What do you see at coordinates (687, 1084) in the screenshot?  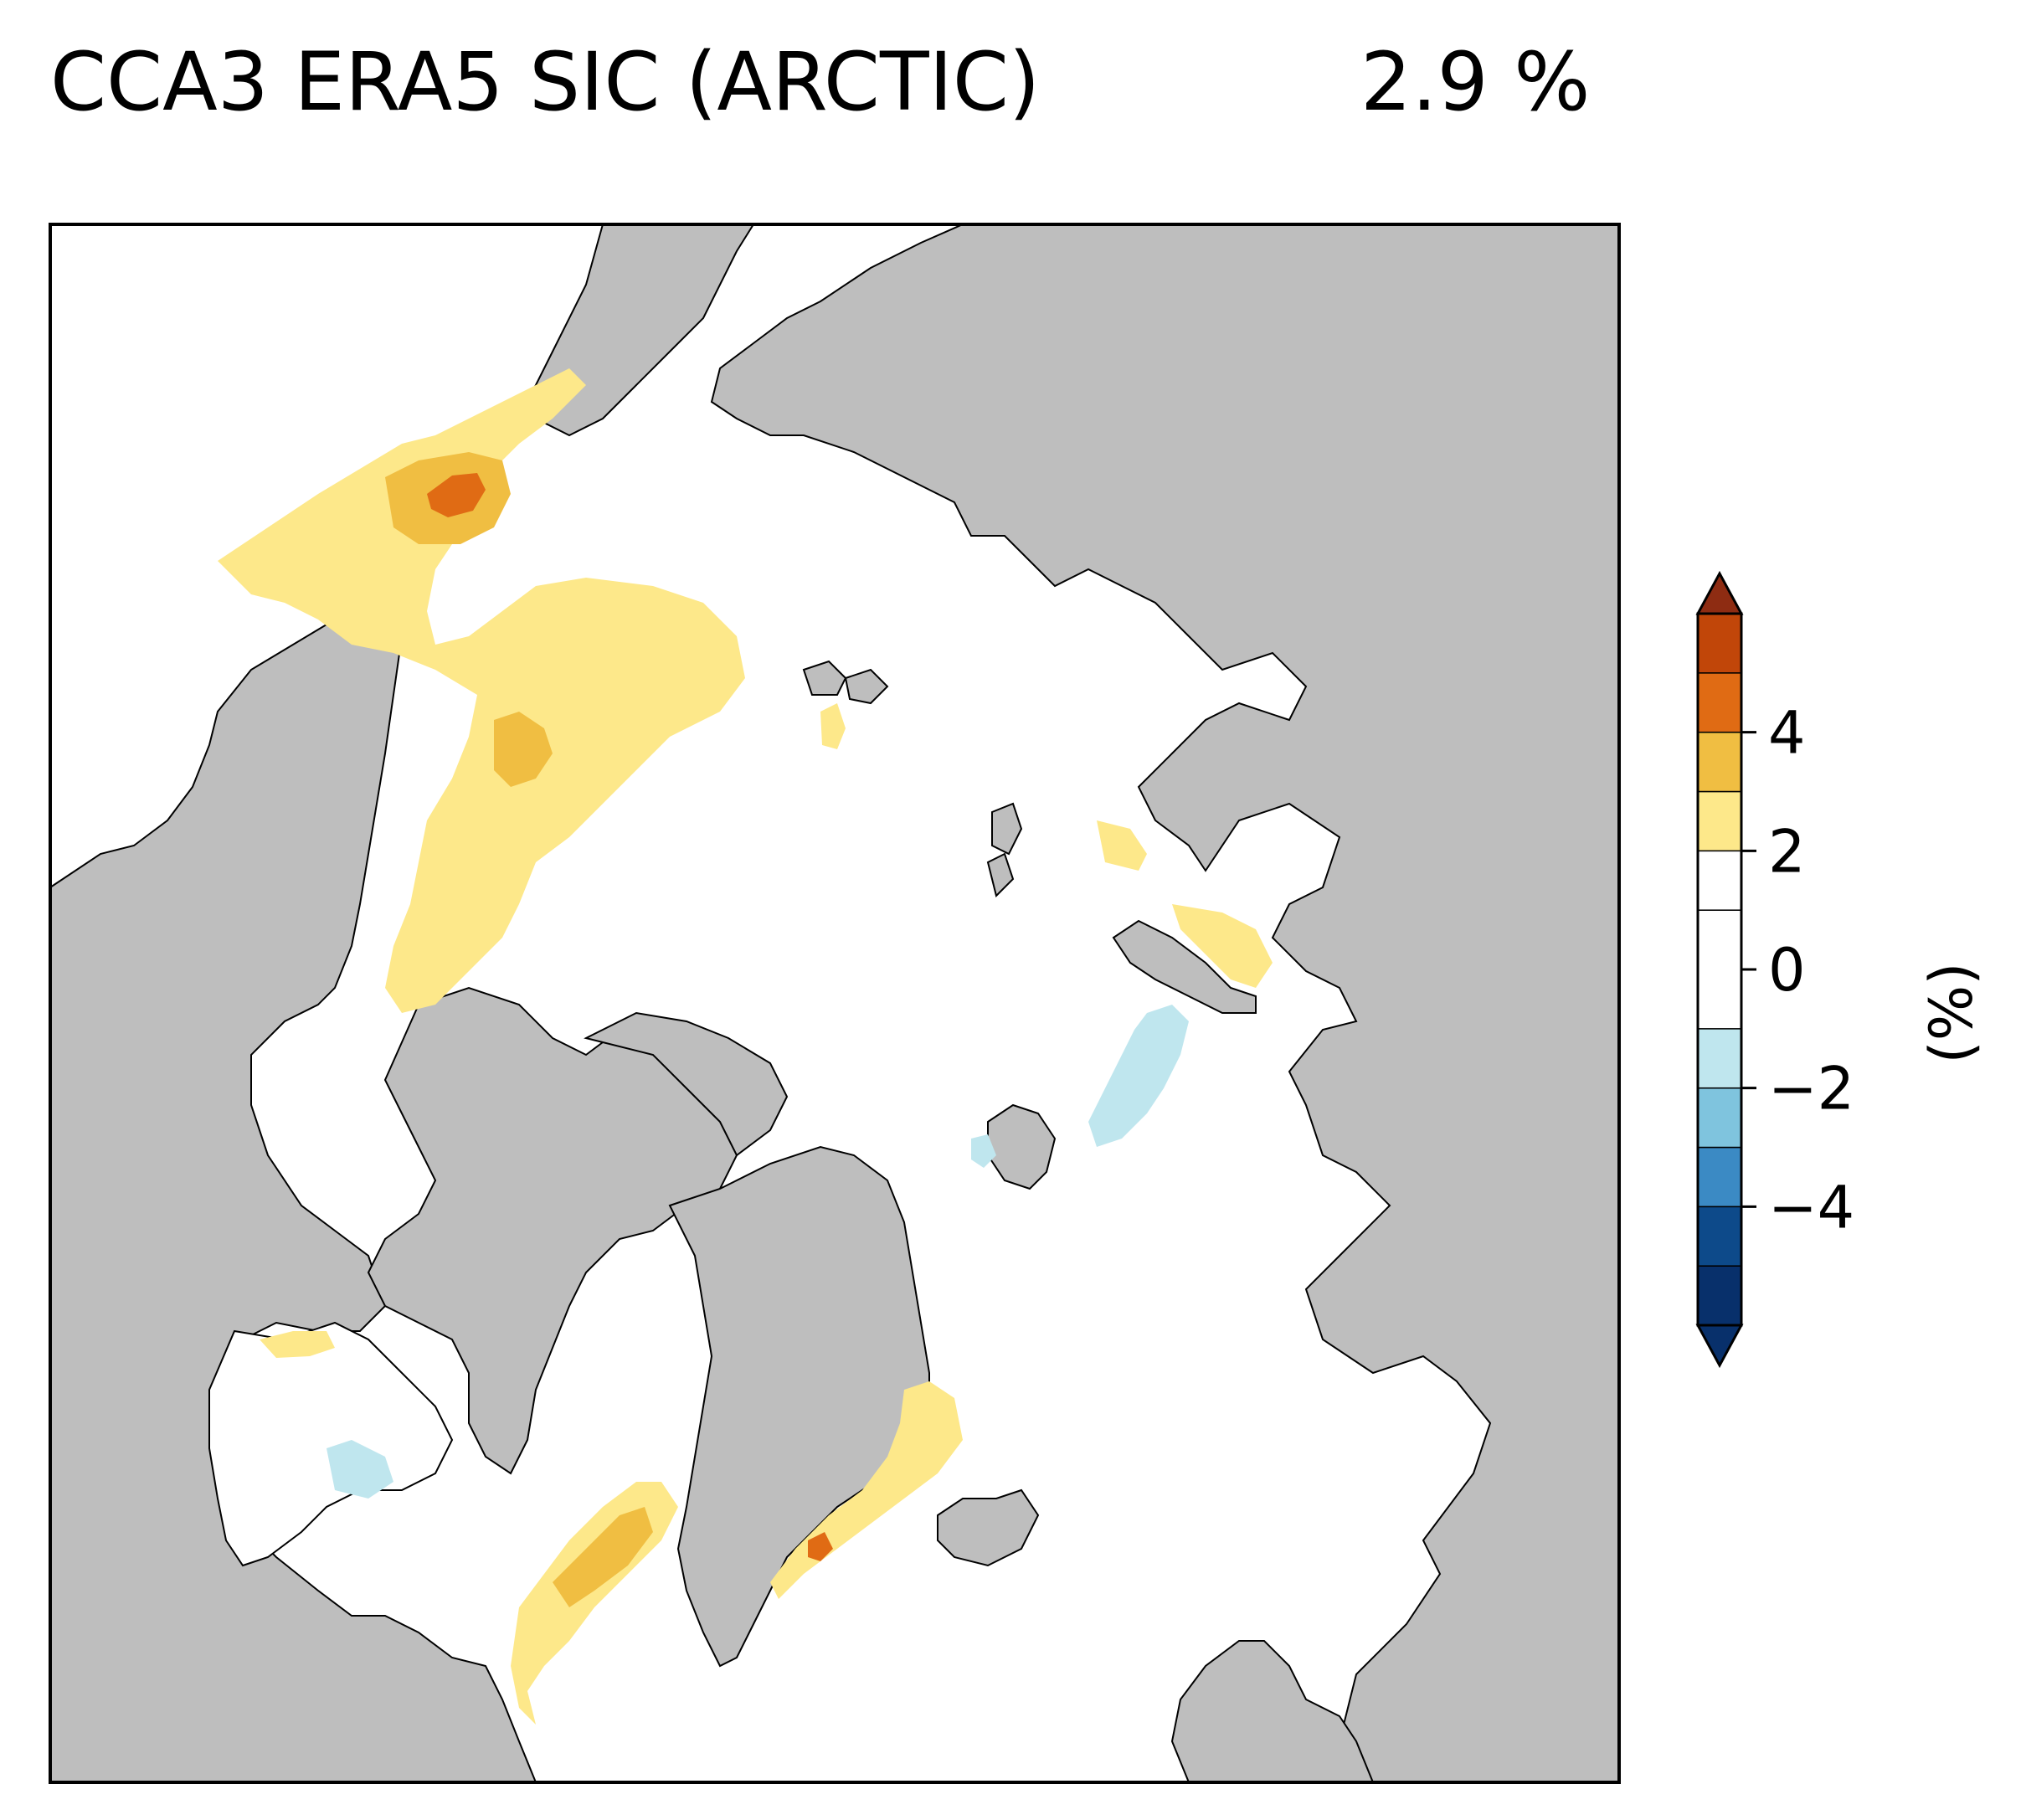 I see `land-ellesmere` at bounding box center [687, 1084].